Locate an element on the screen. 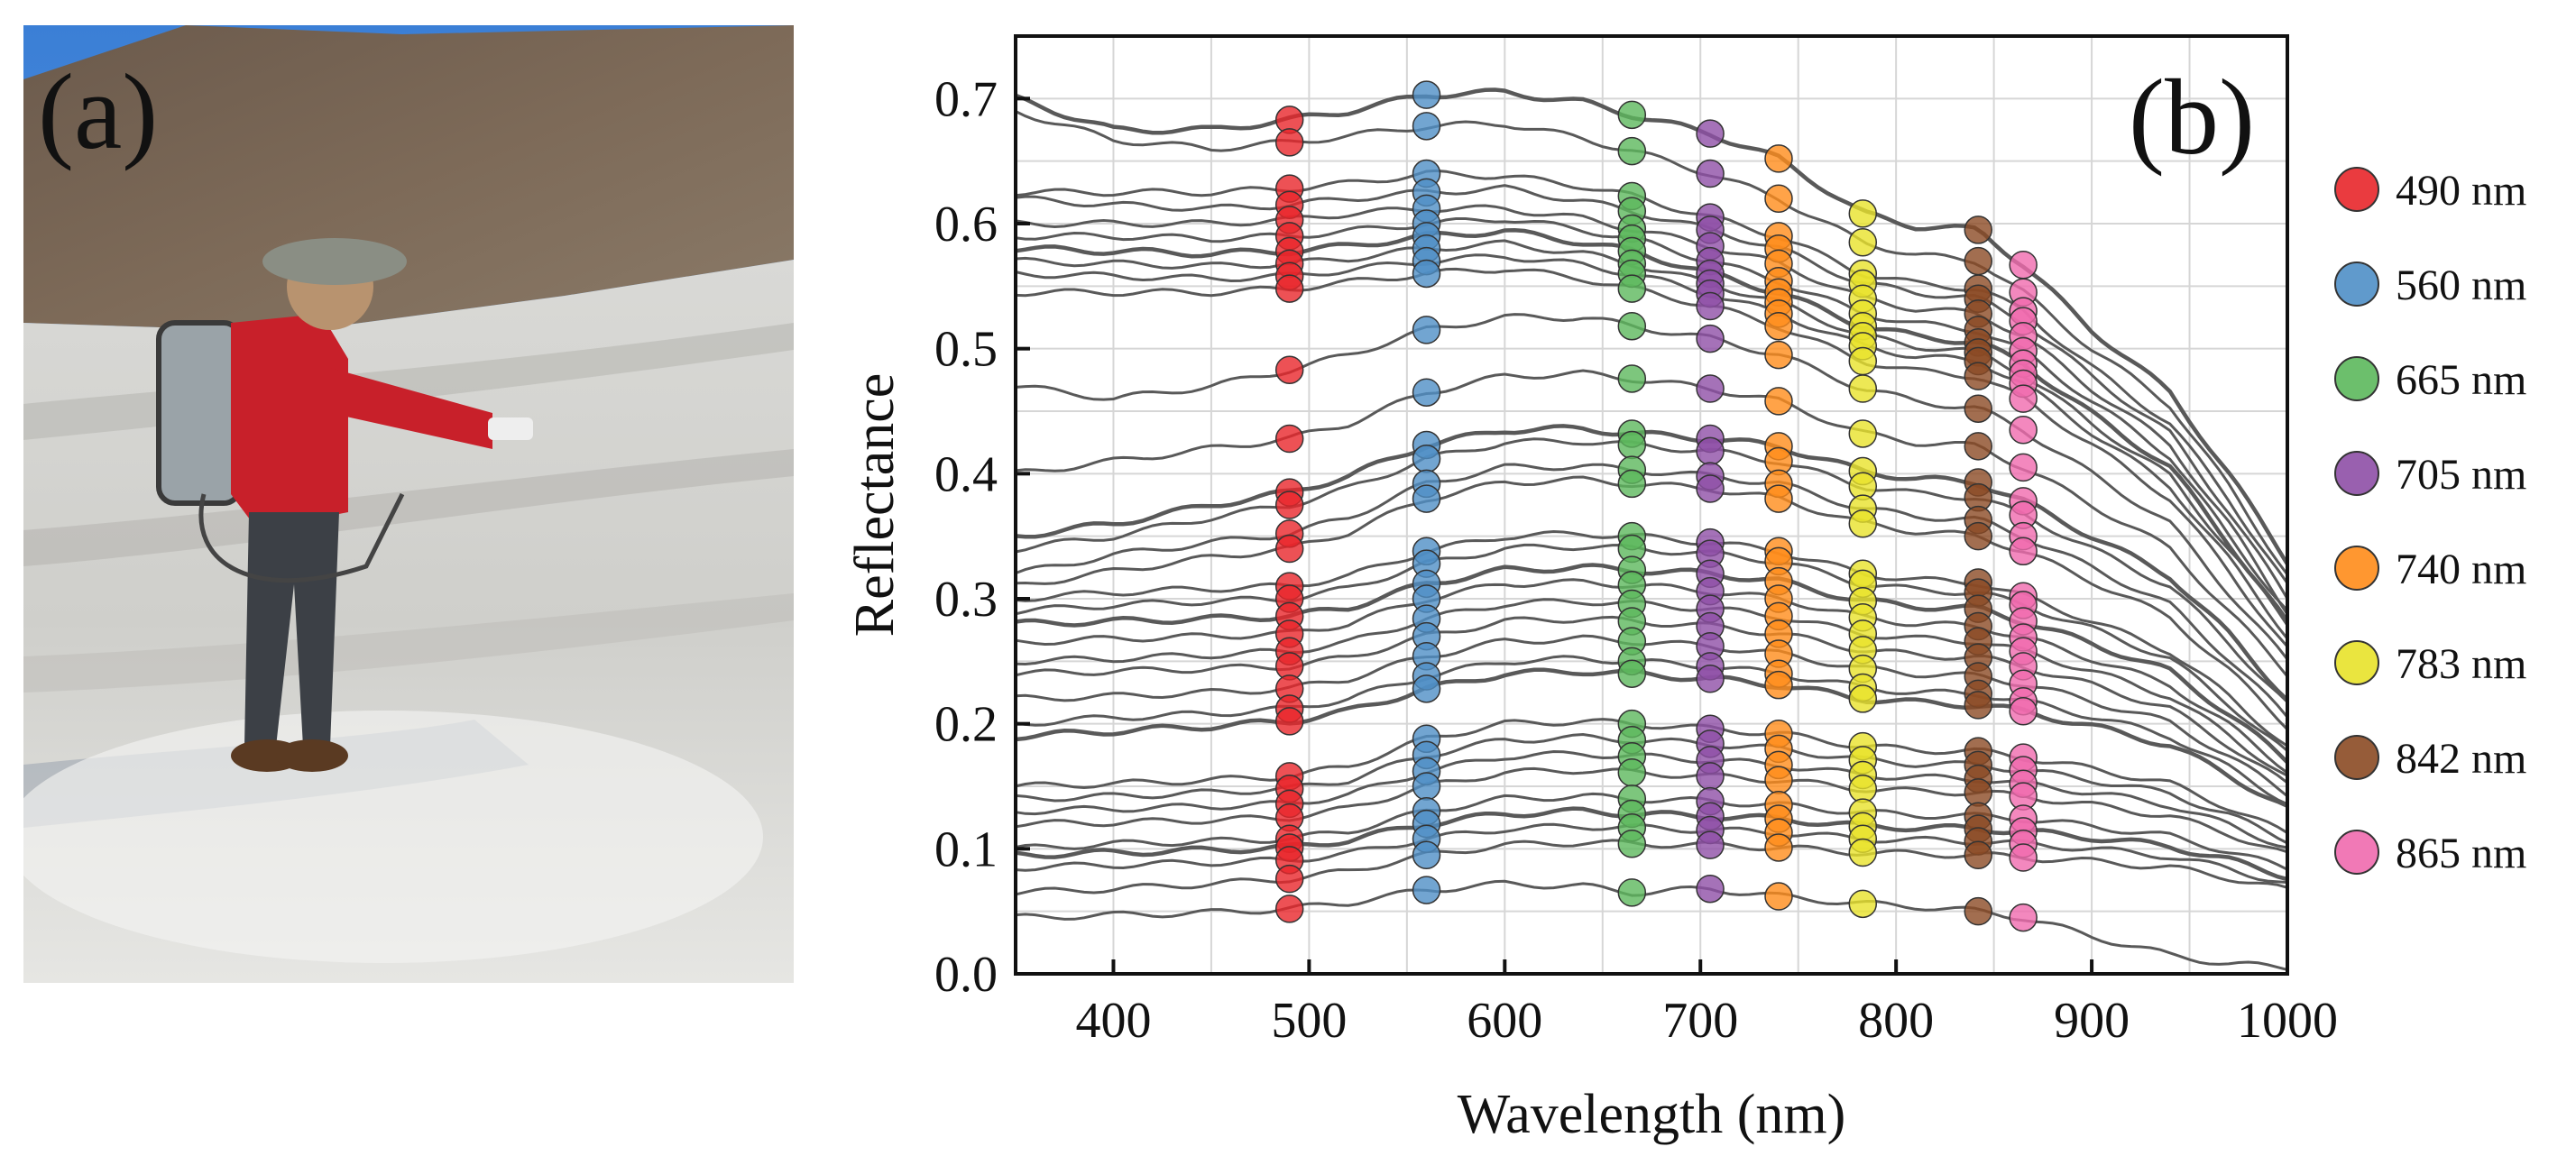  y-tick-label: 0.4 is located at coordinates (966, 474).